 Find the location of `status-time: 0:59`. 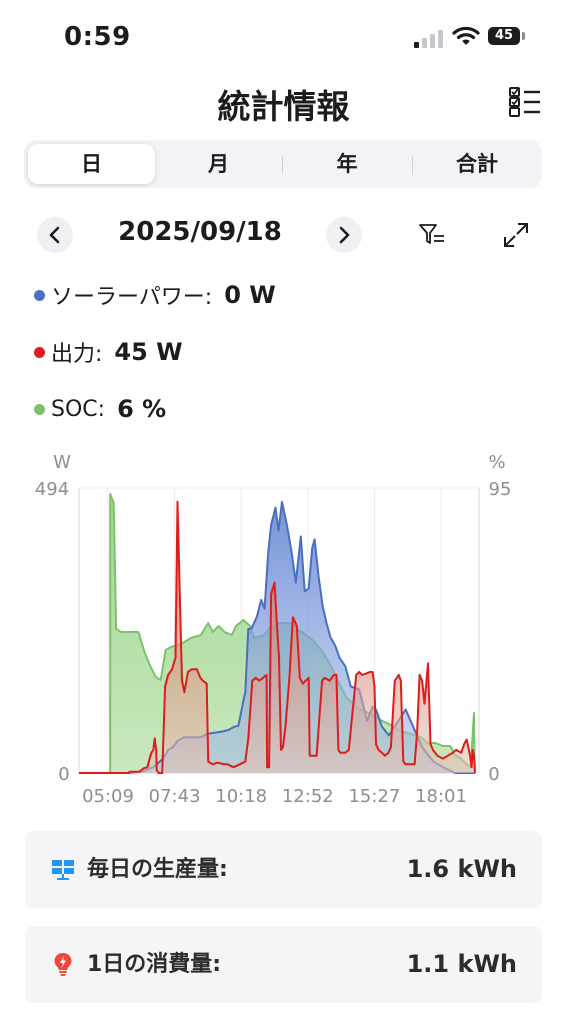

status-time: 0:59 is located at coordinates (97, 37).